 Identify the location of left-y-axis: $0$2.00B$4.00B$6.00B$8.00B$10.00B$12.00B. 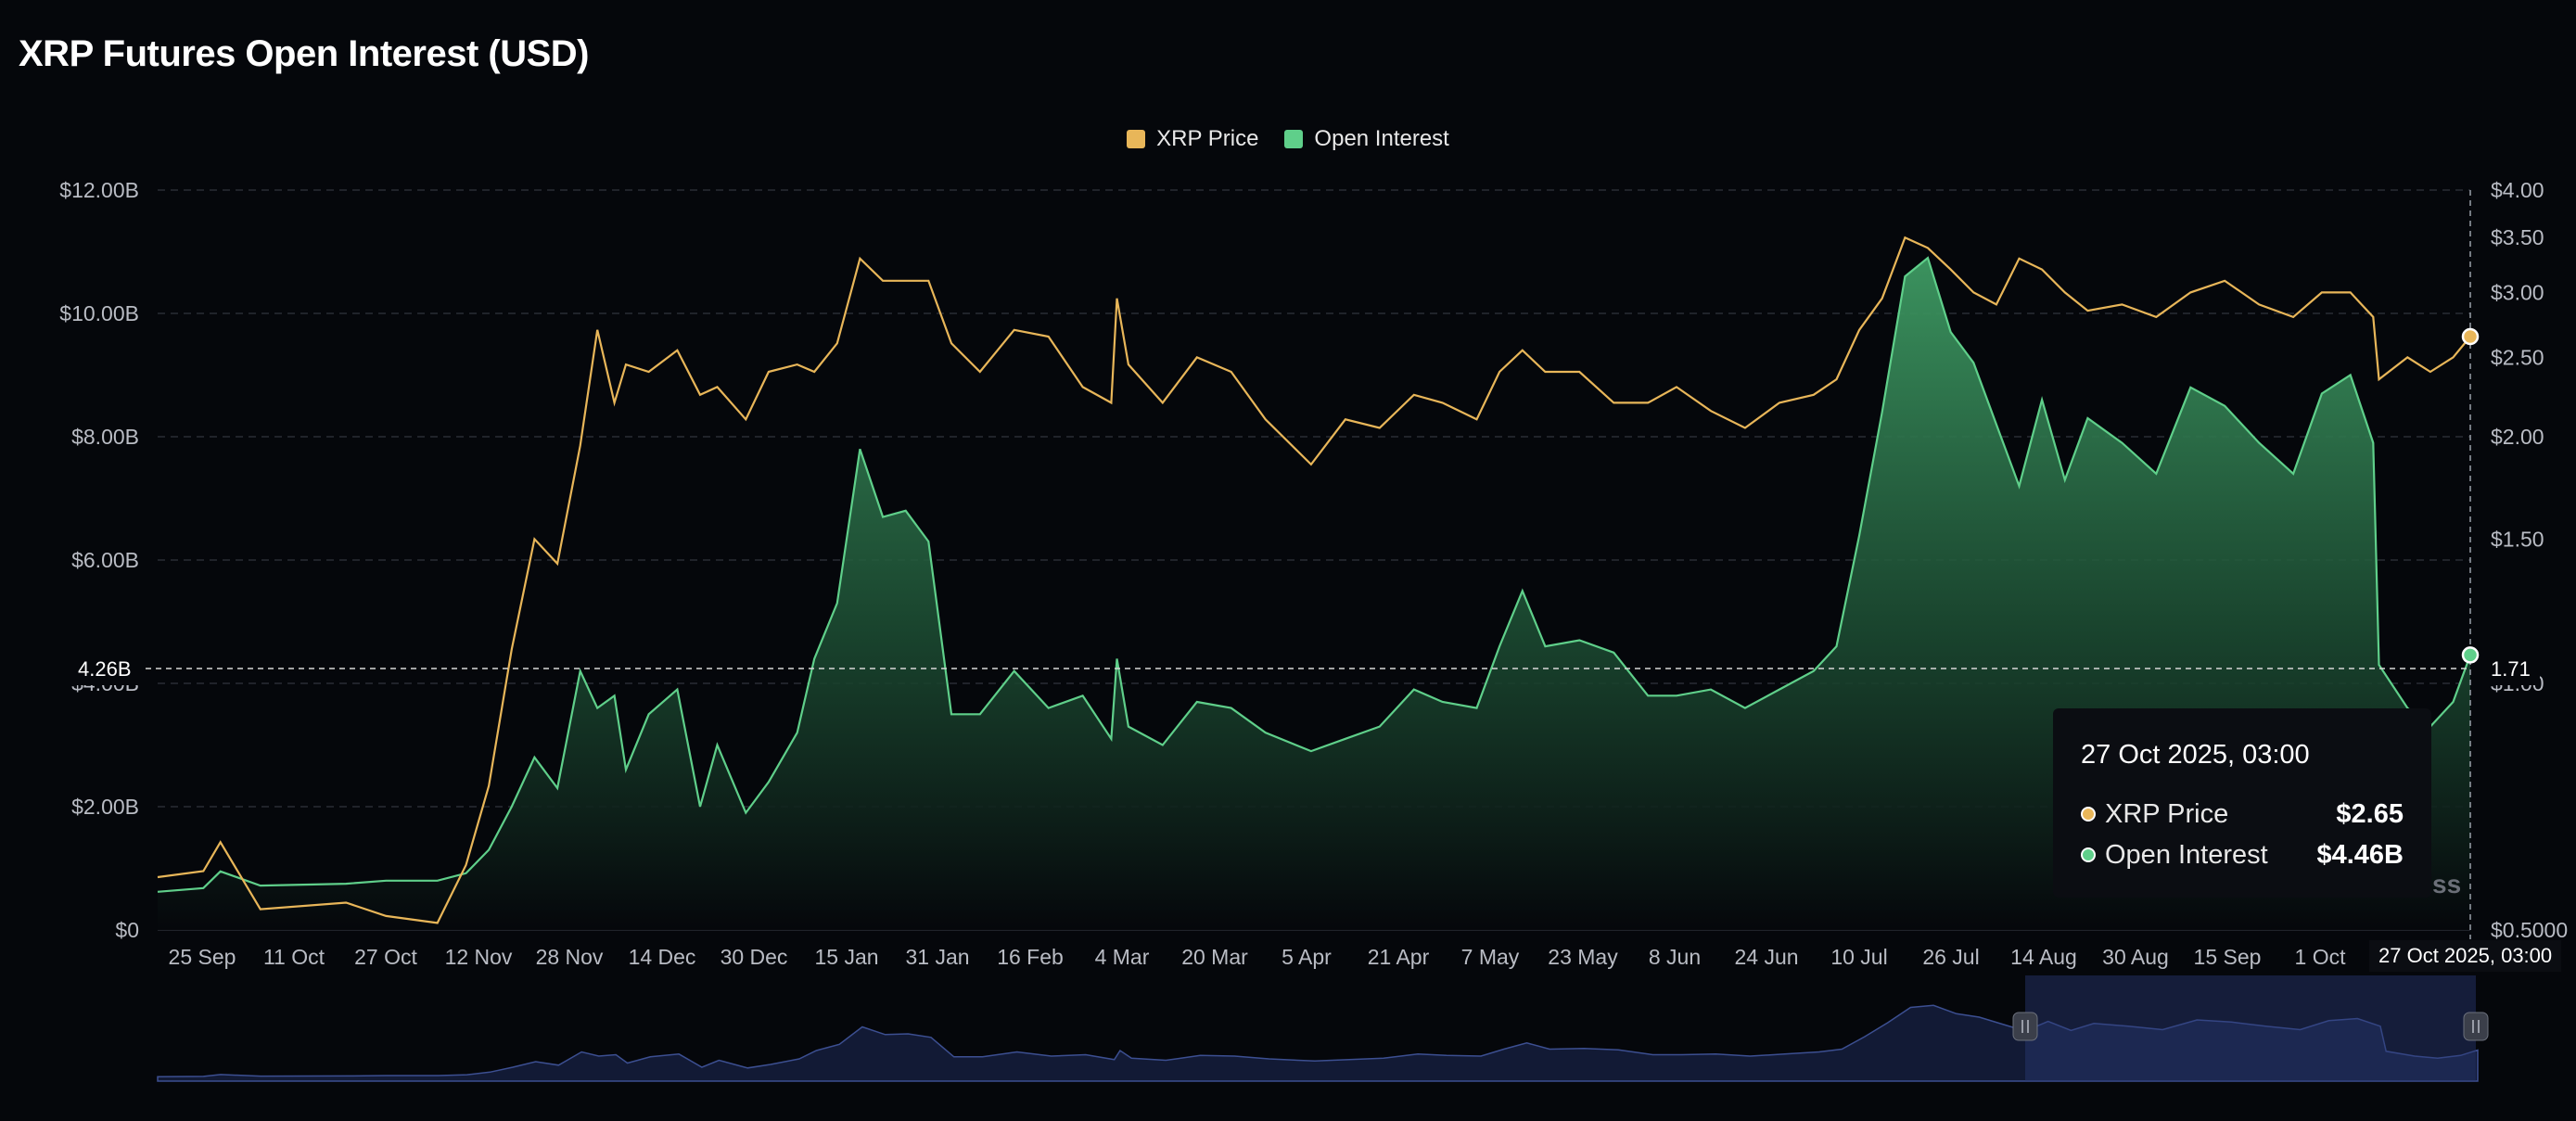
(99, 560).